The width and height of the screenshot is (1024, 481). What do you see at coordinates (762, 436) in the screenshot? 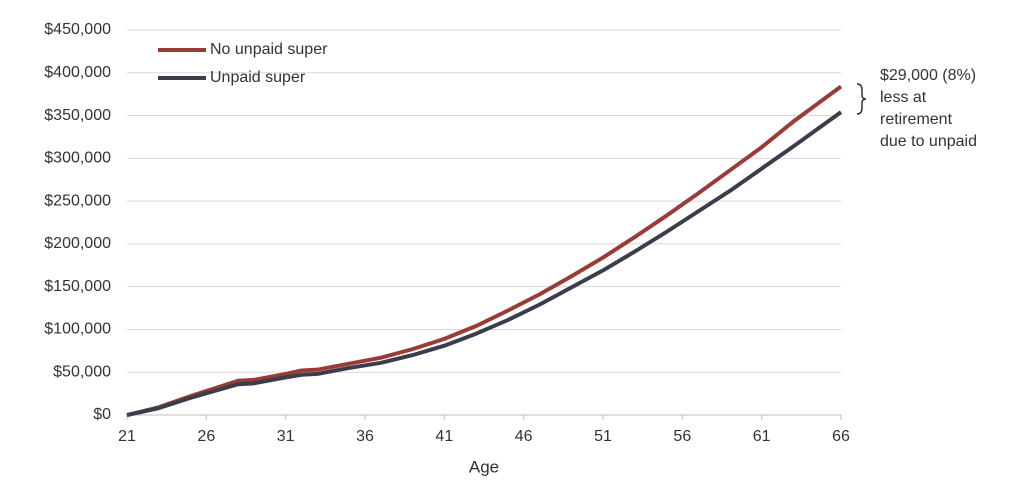
I see `x-tick-label: 61` at bounding box center [762, 436].